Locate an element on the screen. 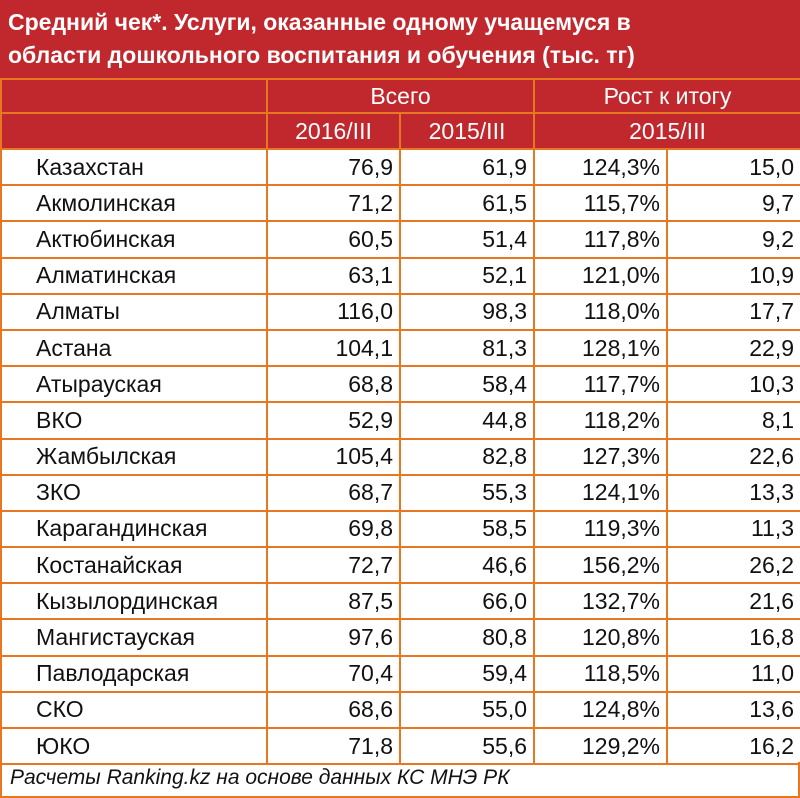 The width and height of the screenshot is (800, 798). value-2015-cell: 58,5 is located at coordinates (467, 529).